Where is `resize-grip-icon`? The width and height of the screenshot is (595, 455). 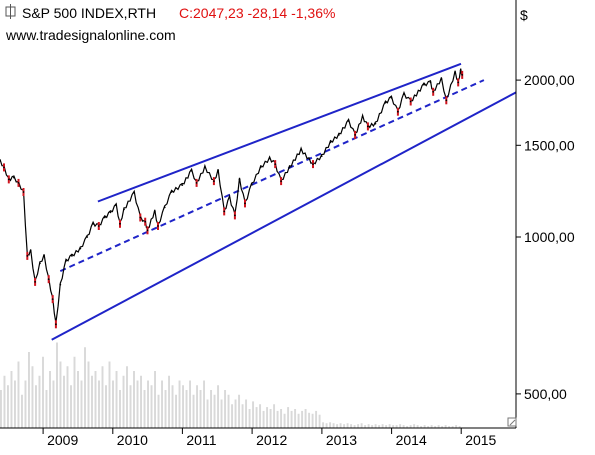
resize-grip-icon is located at coordinates (512, 422).